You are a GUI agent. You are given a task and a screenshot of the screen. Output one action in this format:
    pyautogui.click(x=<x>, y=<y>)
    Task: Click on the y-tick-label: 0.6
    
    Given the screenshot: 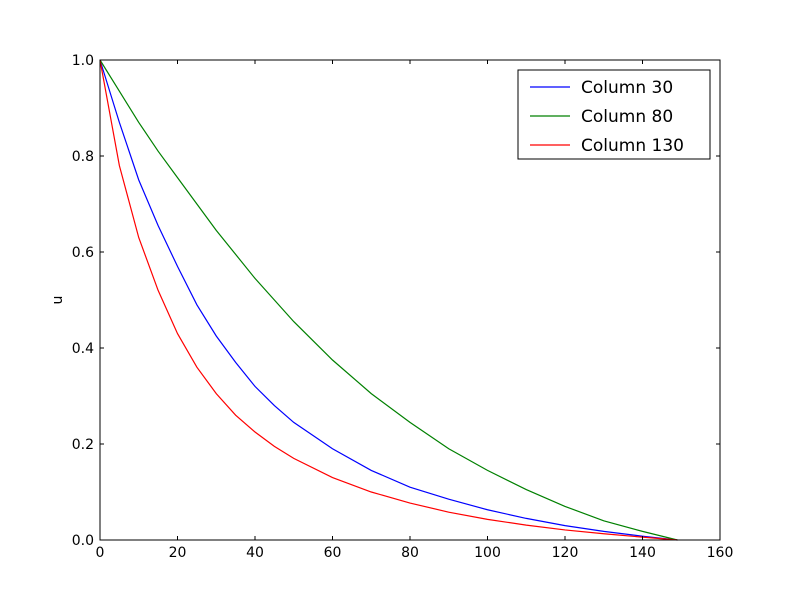 What is the action you would take?
    pyautogui.click(x=83, y=253)
    